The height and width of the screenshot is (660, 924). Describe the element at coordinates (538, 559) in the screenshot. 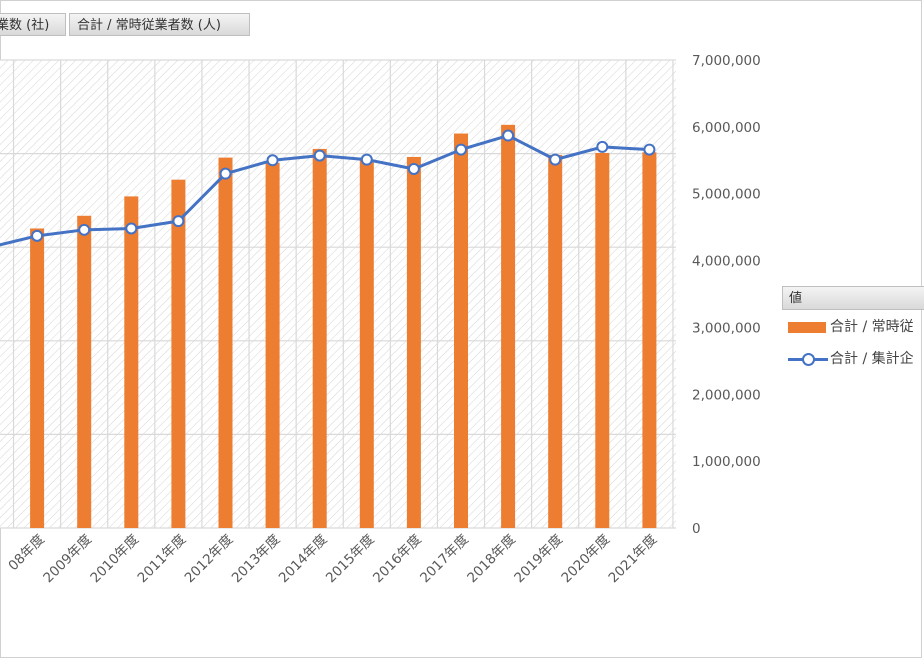

I see `x-tick-label: 2019年度` at that location.